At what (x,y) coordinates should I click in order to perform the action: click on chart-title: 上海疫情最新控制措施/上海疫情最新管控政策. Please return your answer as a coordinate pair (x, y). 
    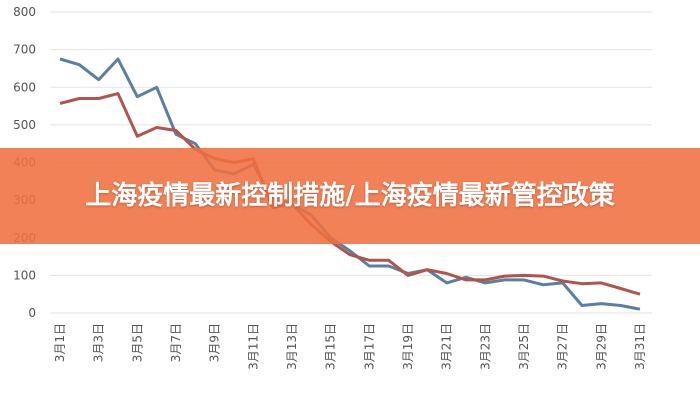
    Looking at the image, I should click on (350, 196).